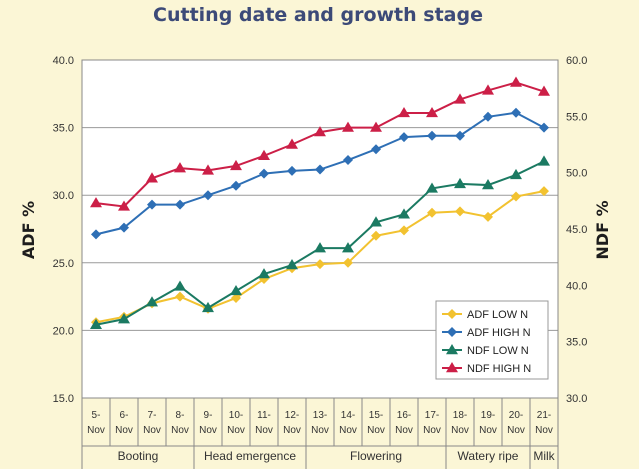 This screenshot has width=639, height=469. Describe the element at coordinates (63, 331) in the screenshot. I see `y-tick-label: 20.0` at that location.